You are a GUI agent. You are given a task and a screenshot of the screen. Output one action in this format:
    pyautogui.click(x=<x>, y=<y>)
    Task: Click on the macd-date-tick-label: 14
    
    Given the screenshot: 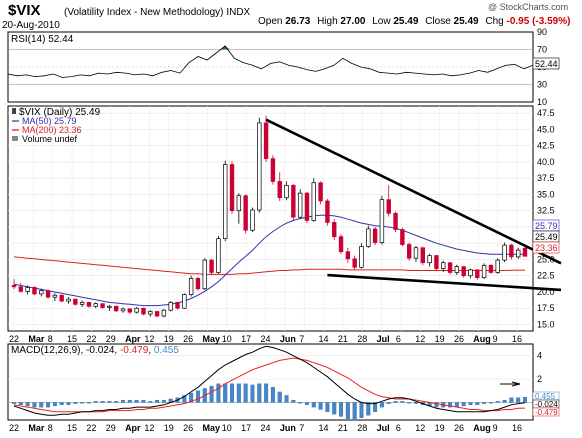 What is the action you would take?
    pyautogui.click(x=324, y=428)
    